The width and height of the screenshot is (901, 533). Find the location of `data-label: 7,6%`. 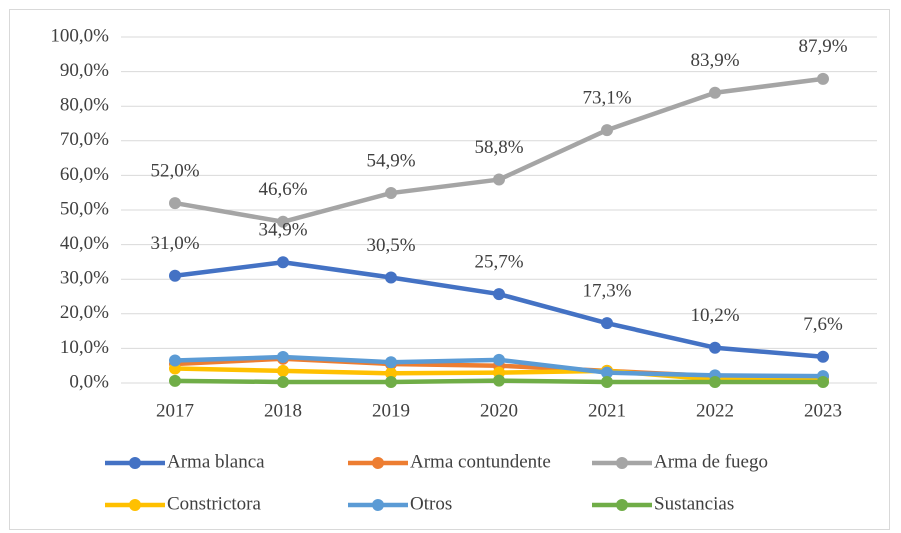

data-label: 7,6% is located at coordinates (823, 324).